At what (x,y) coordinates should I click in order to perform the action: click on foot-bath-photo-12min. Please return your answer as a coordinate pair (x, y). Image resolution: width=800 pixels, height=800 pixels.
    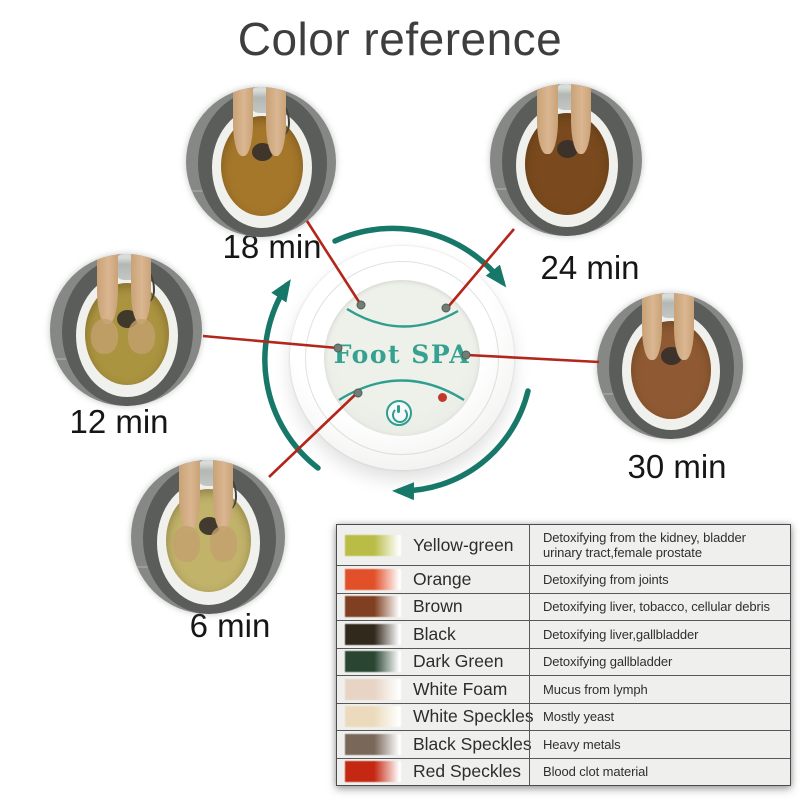
    Looking at the image, I should click on (126, 330).